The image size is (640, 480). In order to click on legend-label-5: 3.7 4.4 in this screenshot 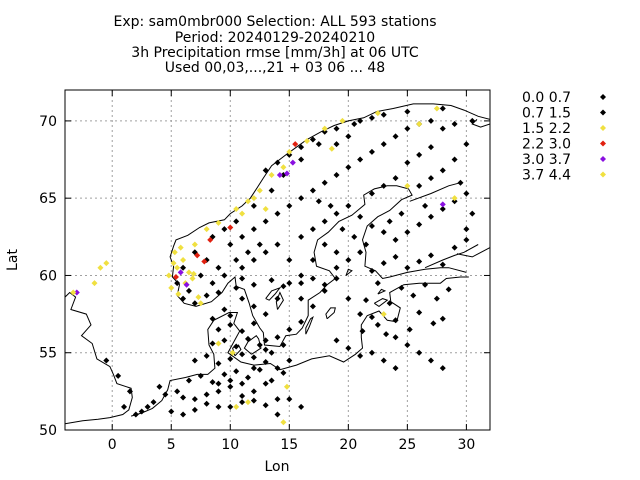, I will do `click(546, 176)`.